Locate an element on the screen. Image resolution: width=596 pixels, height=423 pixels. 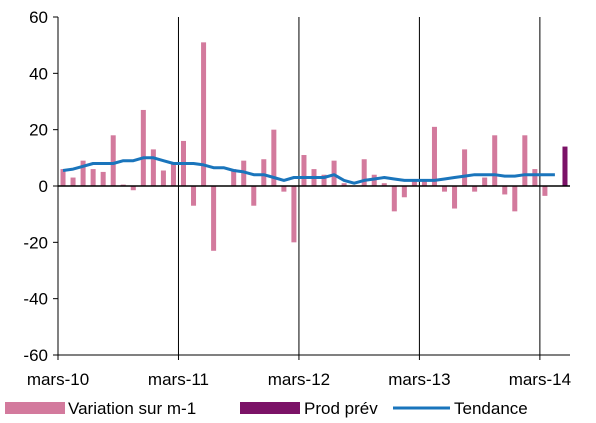
y-tick-label-5: -40 is located at coordinates (35, 299).